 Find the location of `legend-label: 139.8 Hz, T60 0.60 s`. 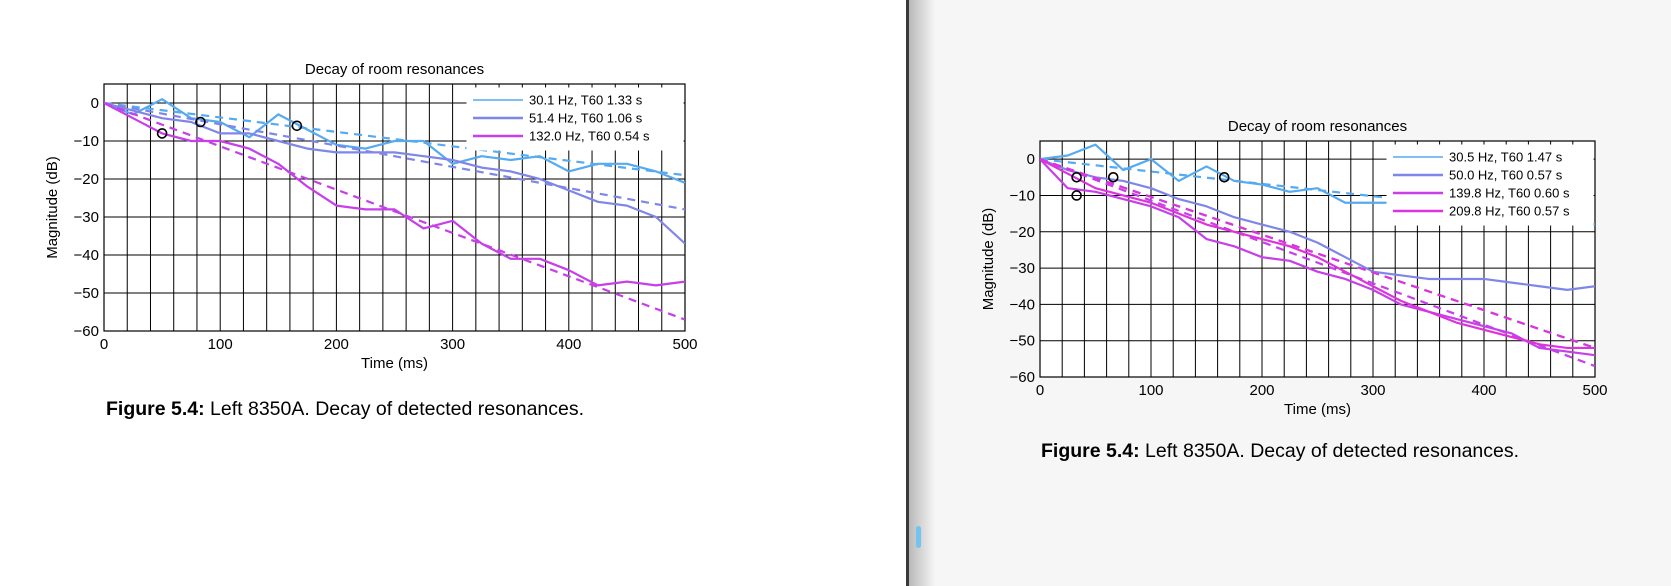

legend-label: 139.8 Hz, T60 0.60 s is located at coordinates (1509, 193).